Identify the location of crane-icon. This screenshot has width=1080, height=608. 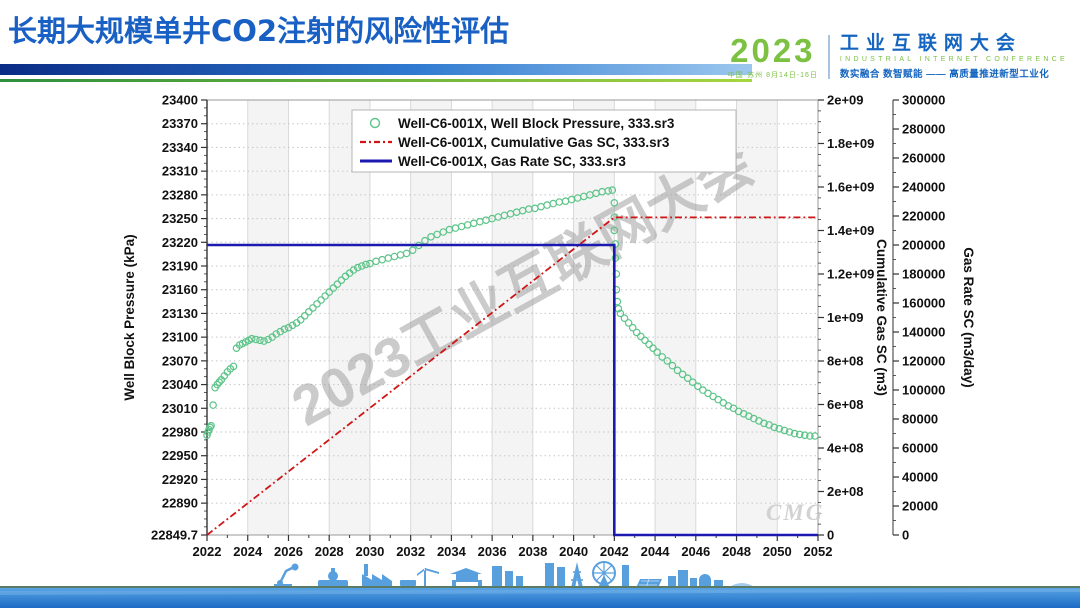
(428, 578).